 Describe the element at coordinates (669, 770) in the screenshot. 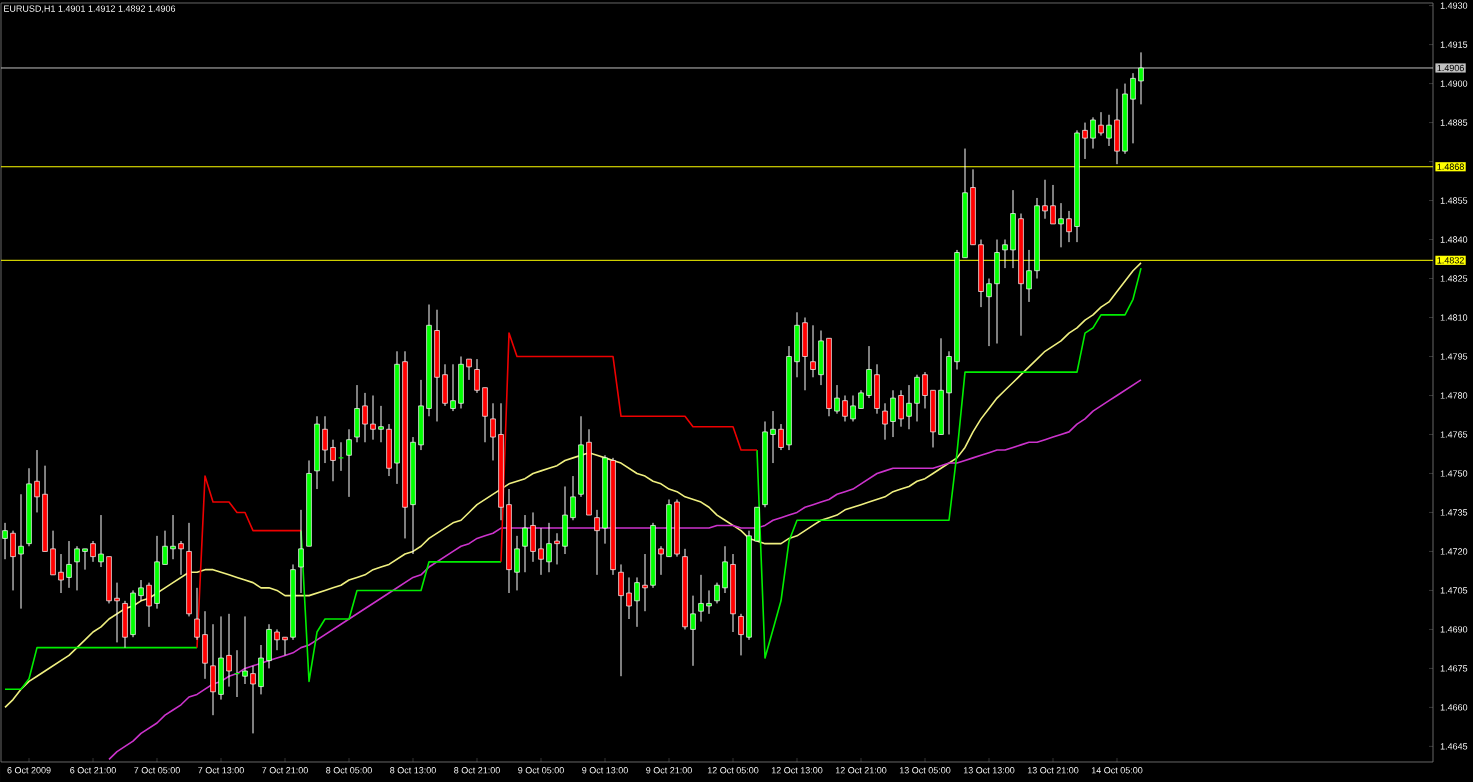

I see `x-tick-label: 9 Oct 21:00` at that location.